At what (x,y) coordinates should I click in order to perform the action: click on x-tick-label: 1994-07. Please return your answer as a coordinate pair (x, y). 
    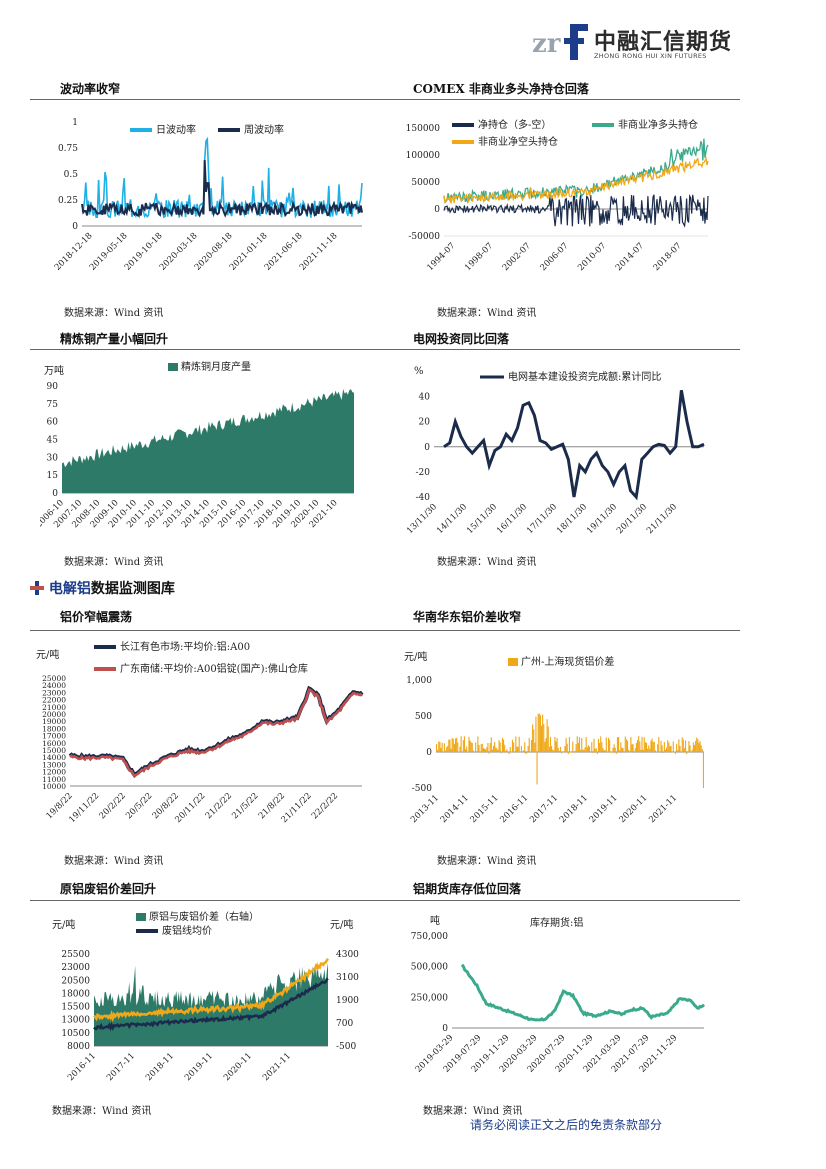
    Looking at the image, I should click on (441, 257).